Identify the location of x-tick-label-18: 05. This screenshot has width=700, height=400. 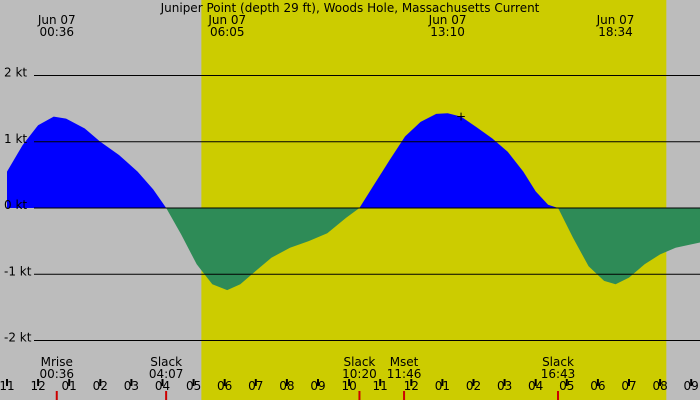
(566, 386).